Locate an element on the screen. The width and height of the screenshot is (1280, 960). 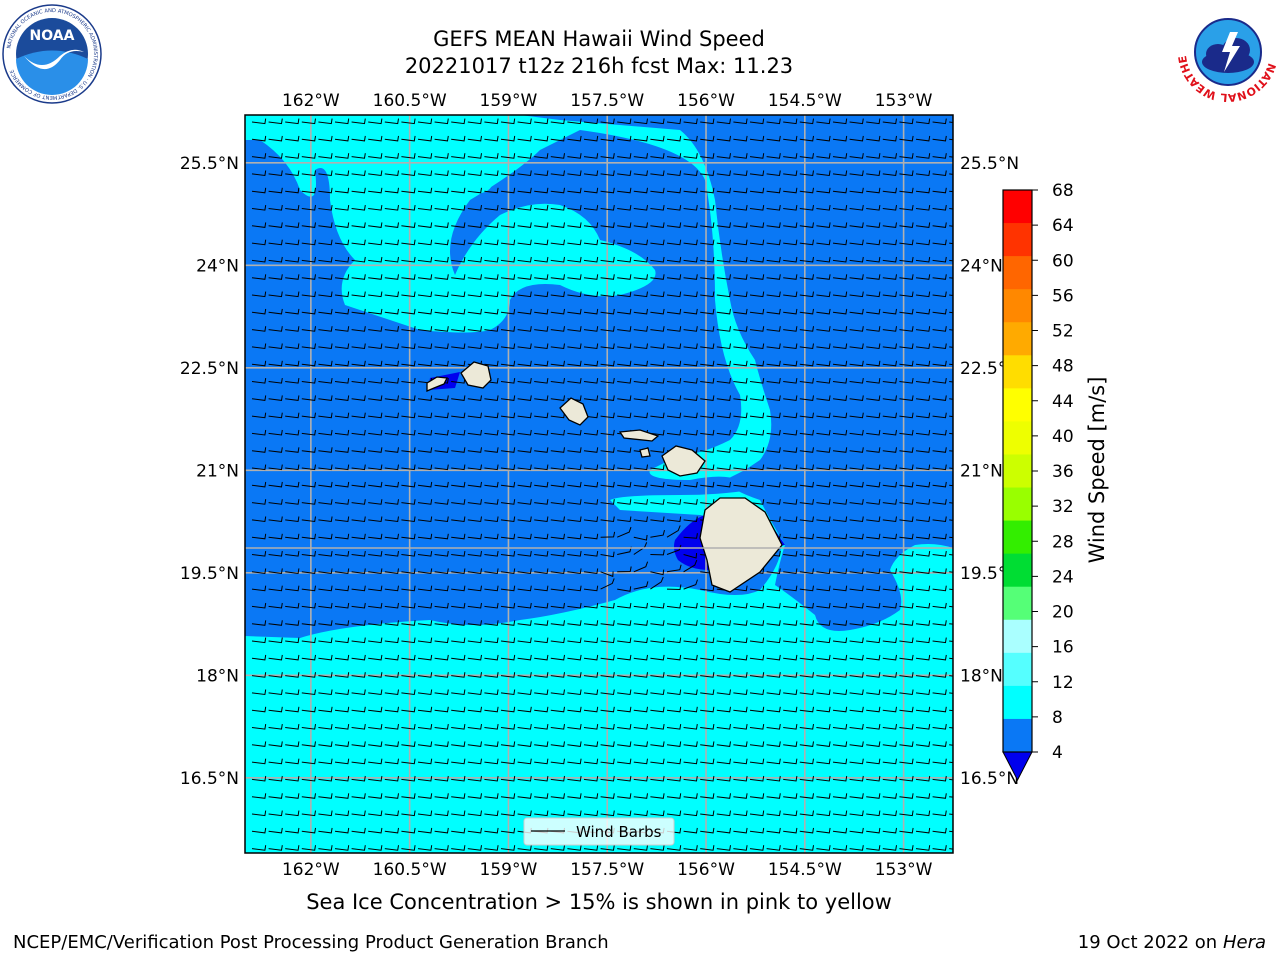
colorbar-tick-2: 60 is located at coordinates (1063, 261).